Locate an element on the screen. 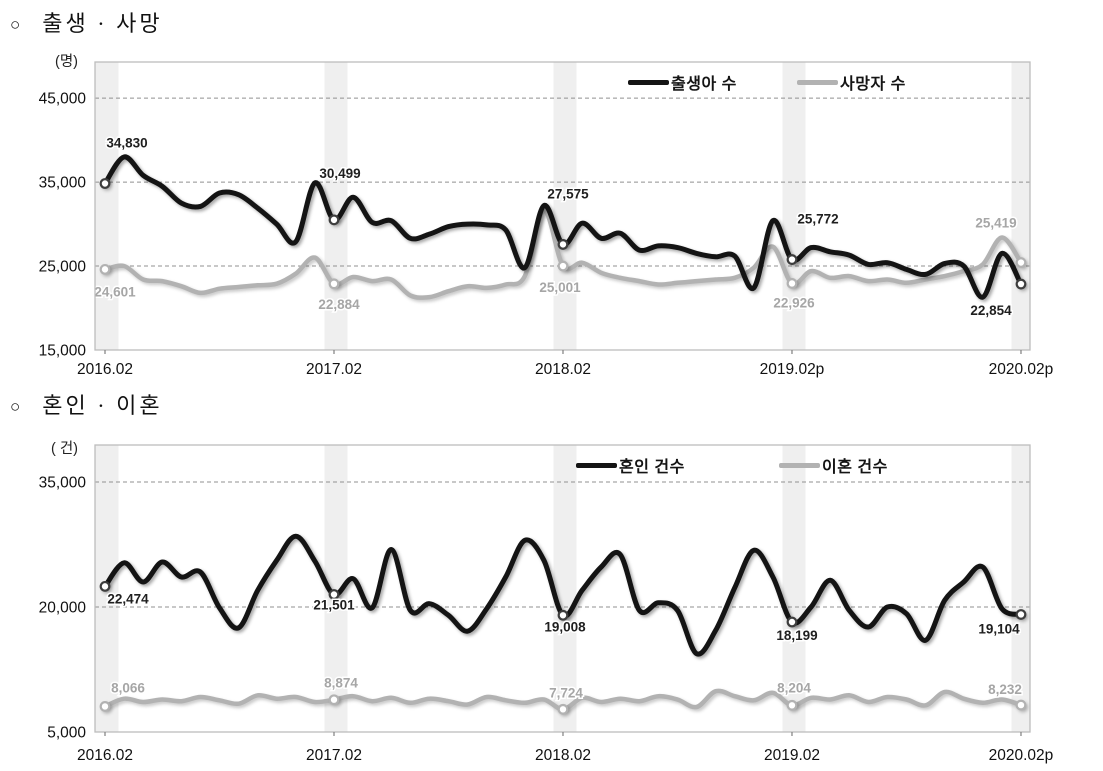 The height and width of the screenshot is (771, 1103). deaths-value-label: 25,419 is located at coordinates (995, 223).